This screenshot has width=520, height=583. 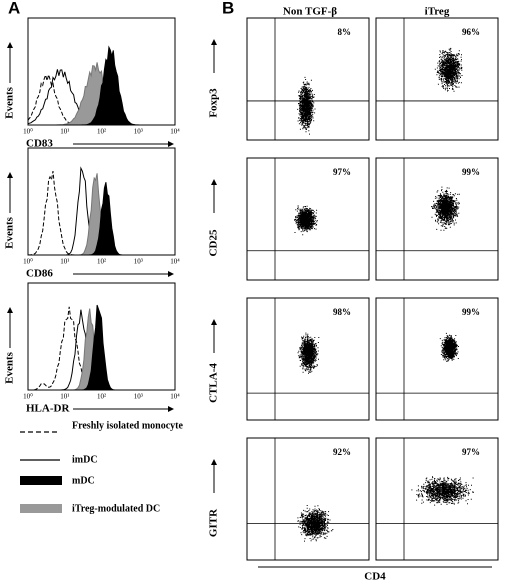 I want to click on panel-label: A, so click(x=14, y=8).